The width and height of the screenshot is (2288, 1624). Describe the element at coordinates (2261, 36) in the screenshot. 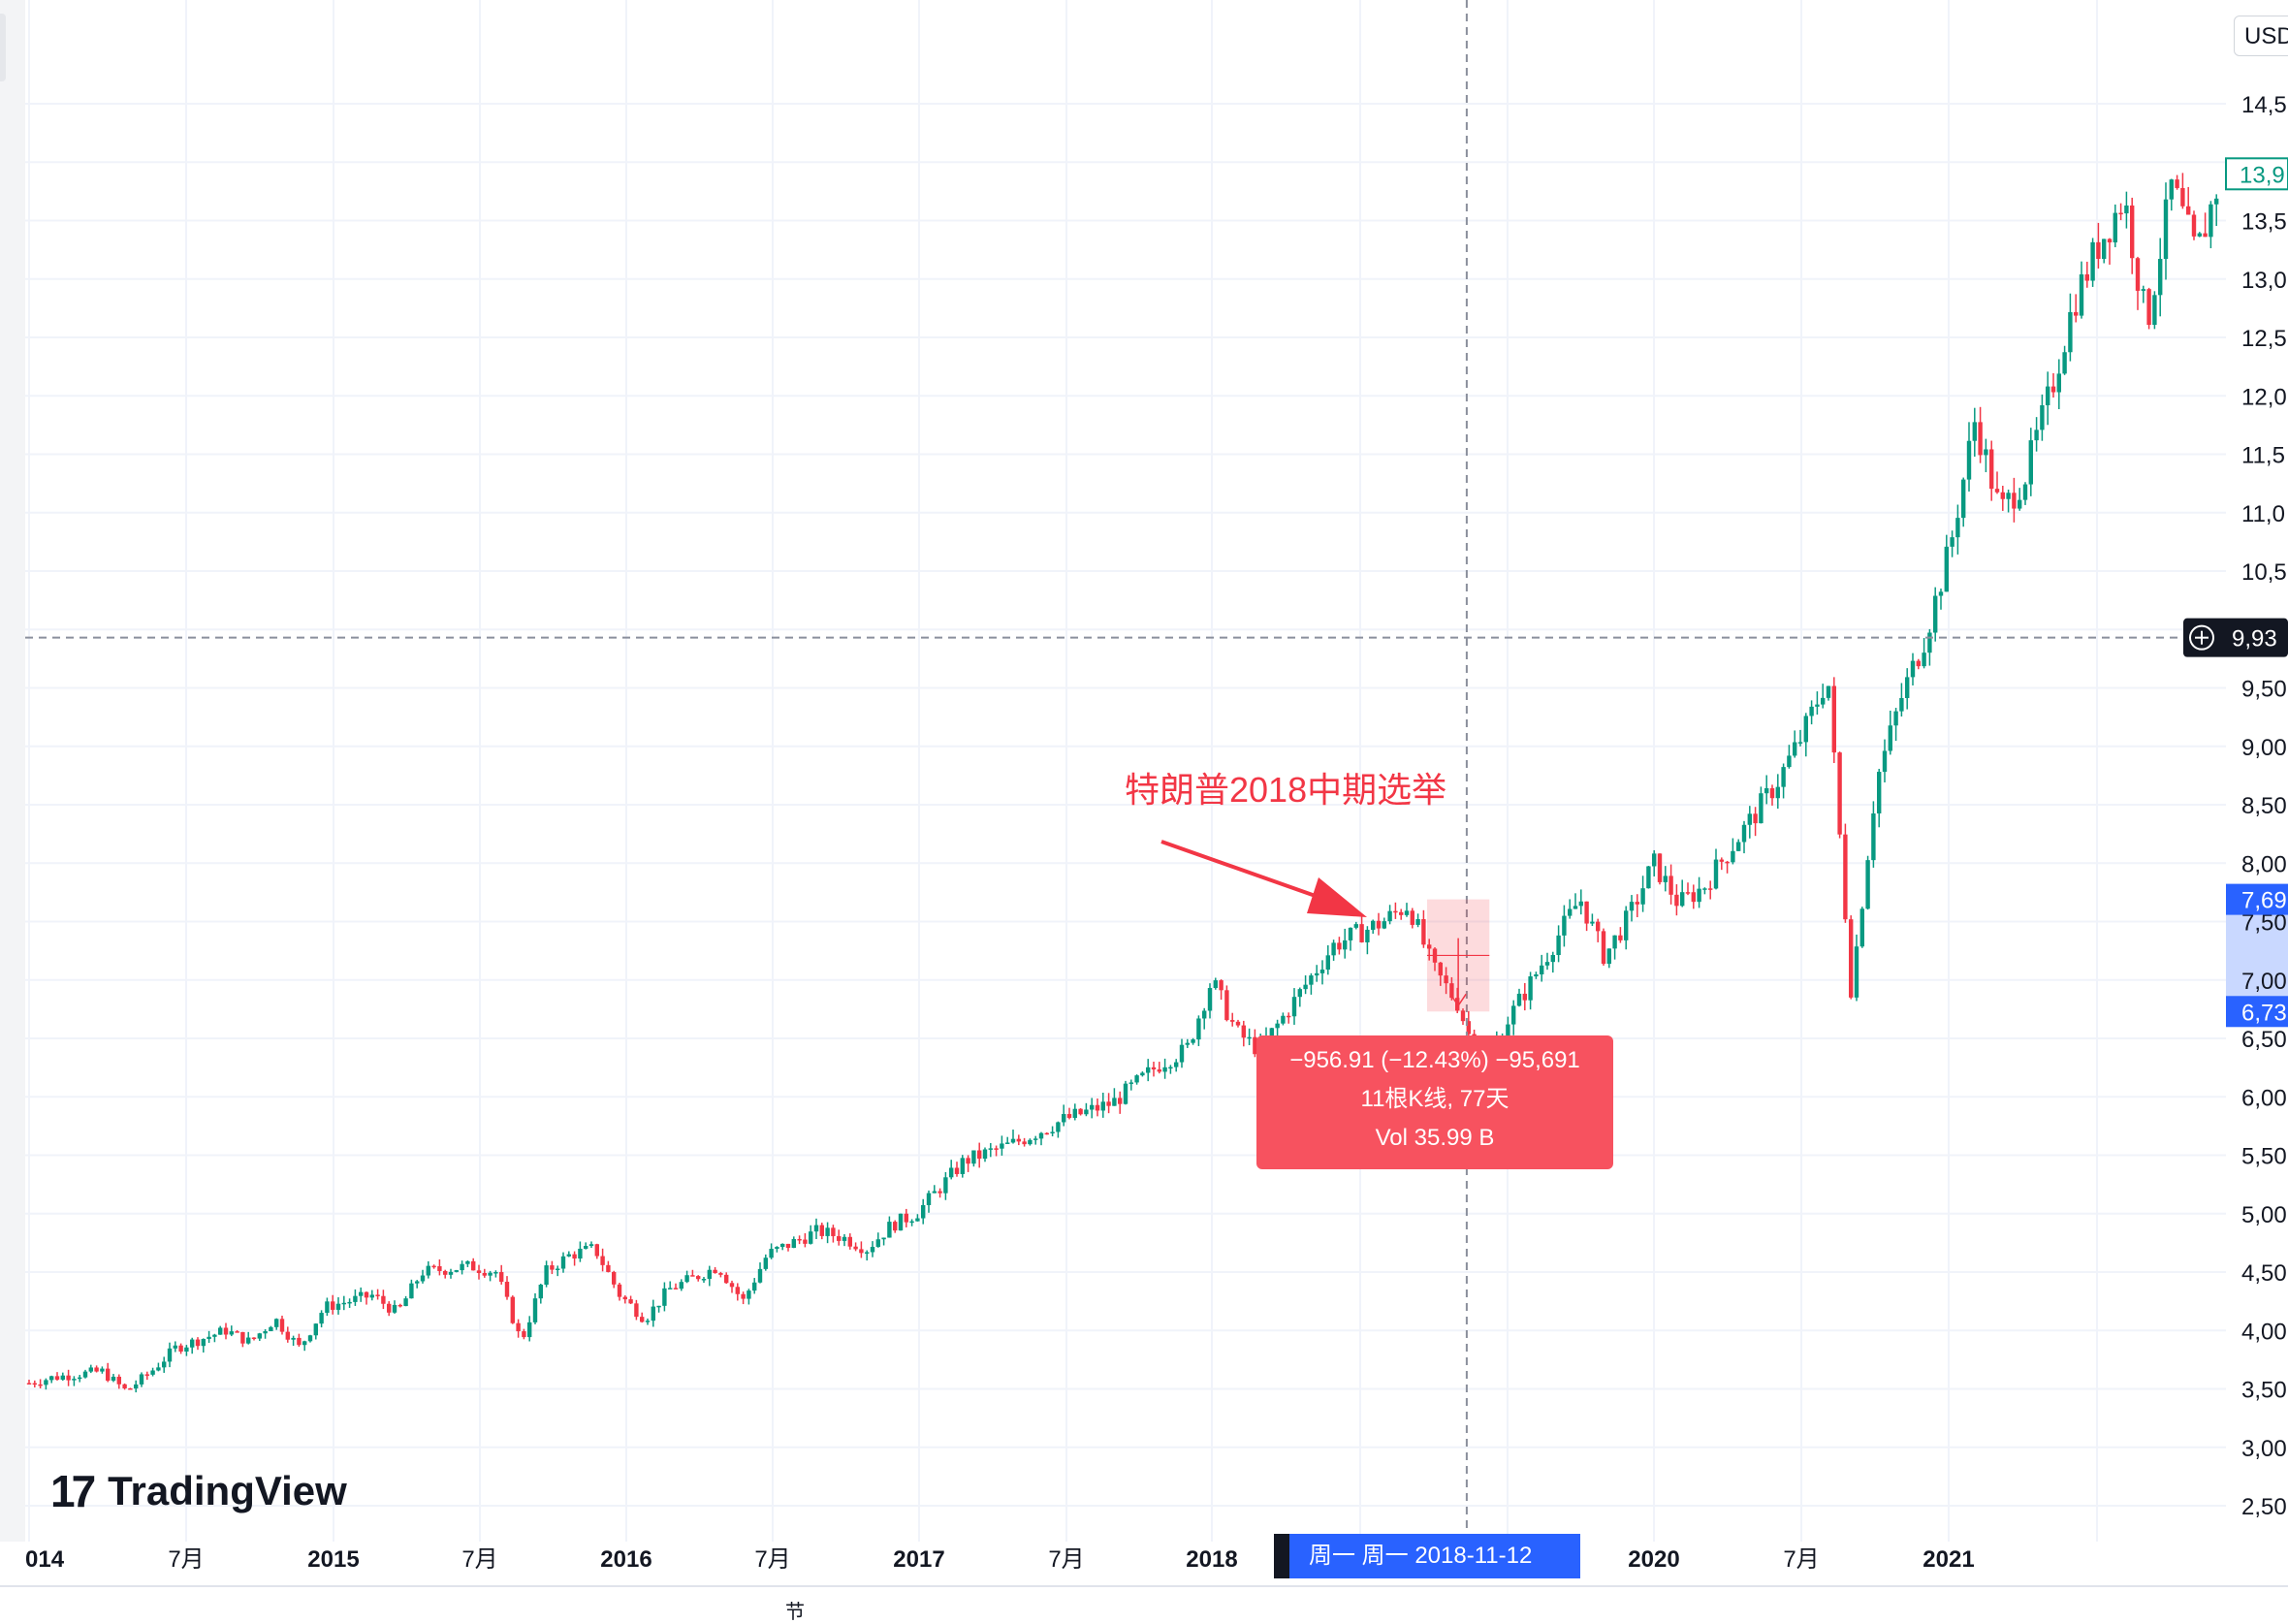

I see `currency-selector: USD` at that location.